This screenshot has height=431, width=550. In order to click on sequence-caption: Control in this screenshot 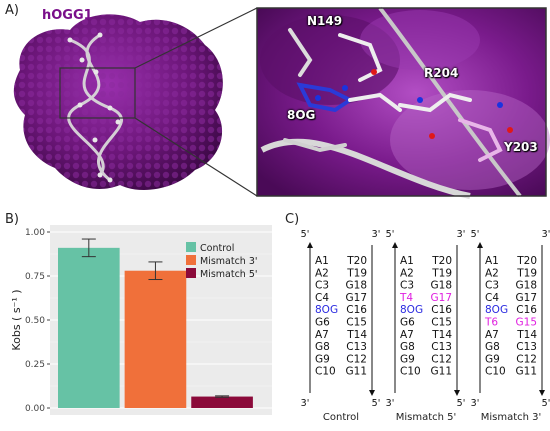, I will do `click(341, 417)`.